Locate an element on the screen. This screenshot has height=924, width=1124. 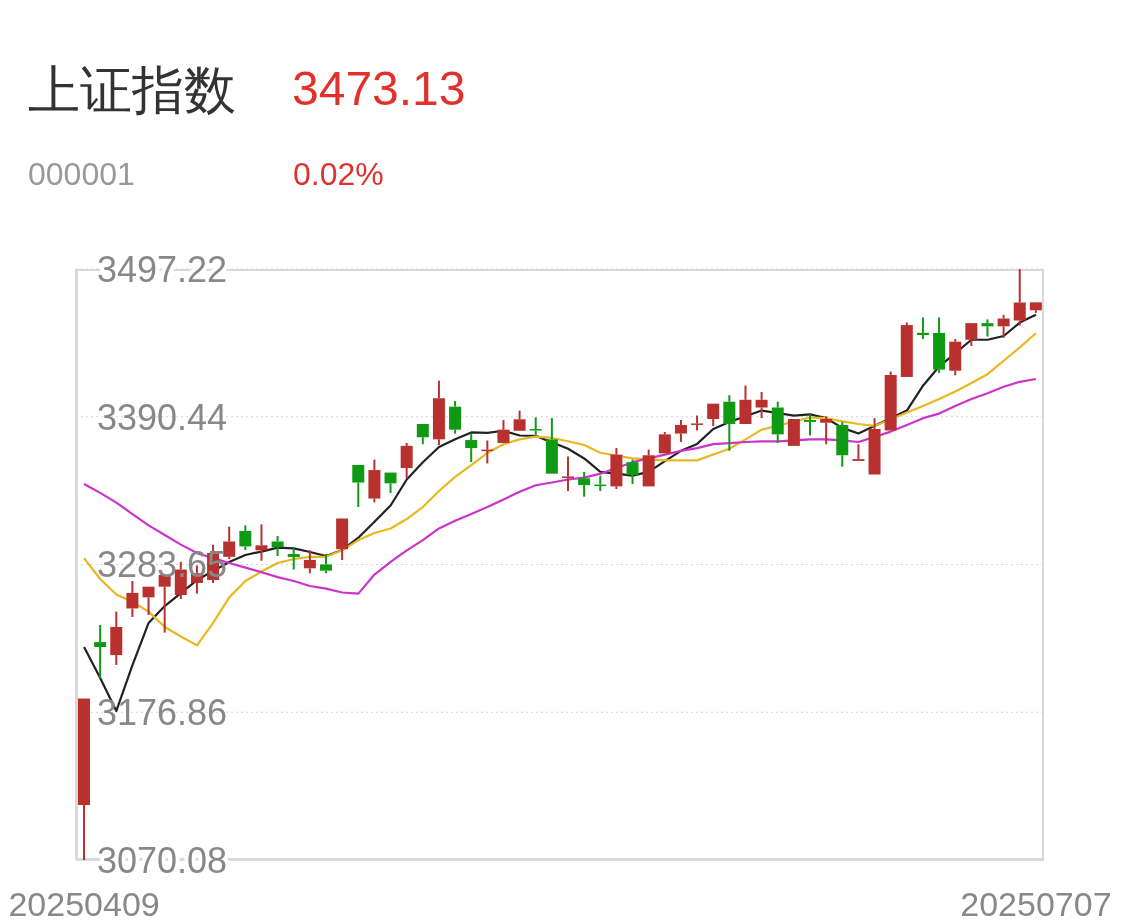
y-tick-label: 3390.44 is located at coordinates (162, 417).